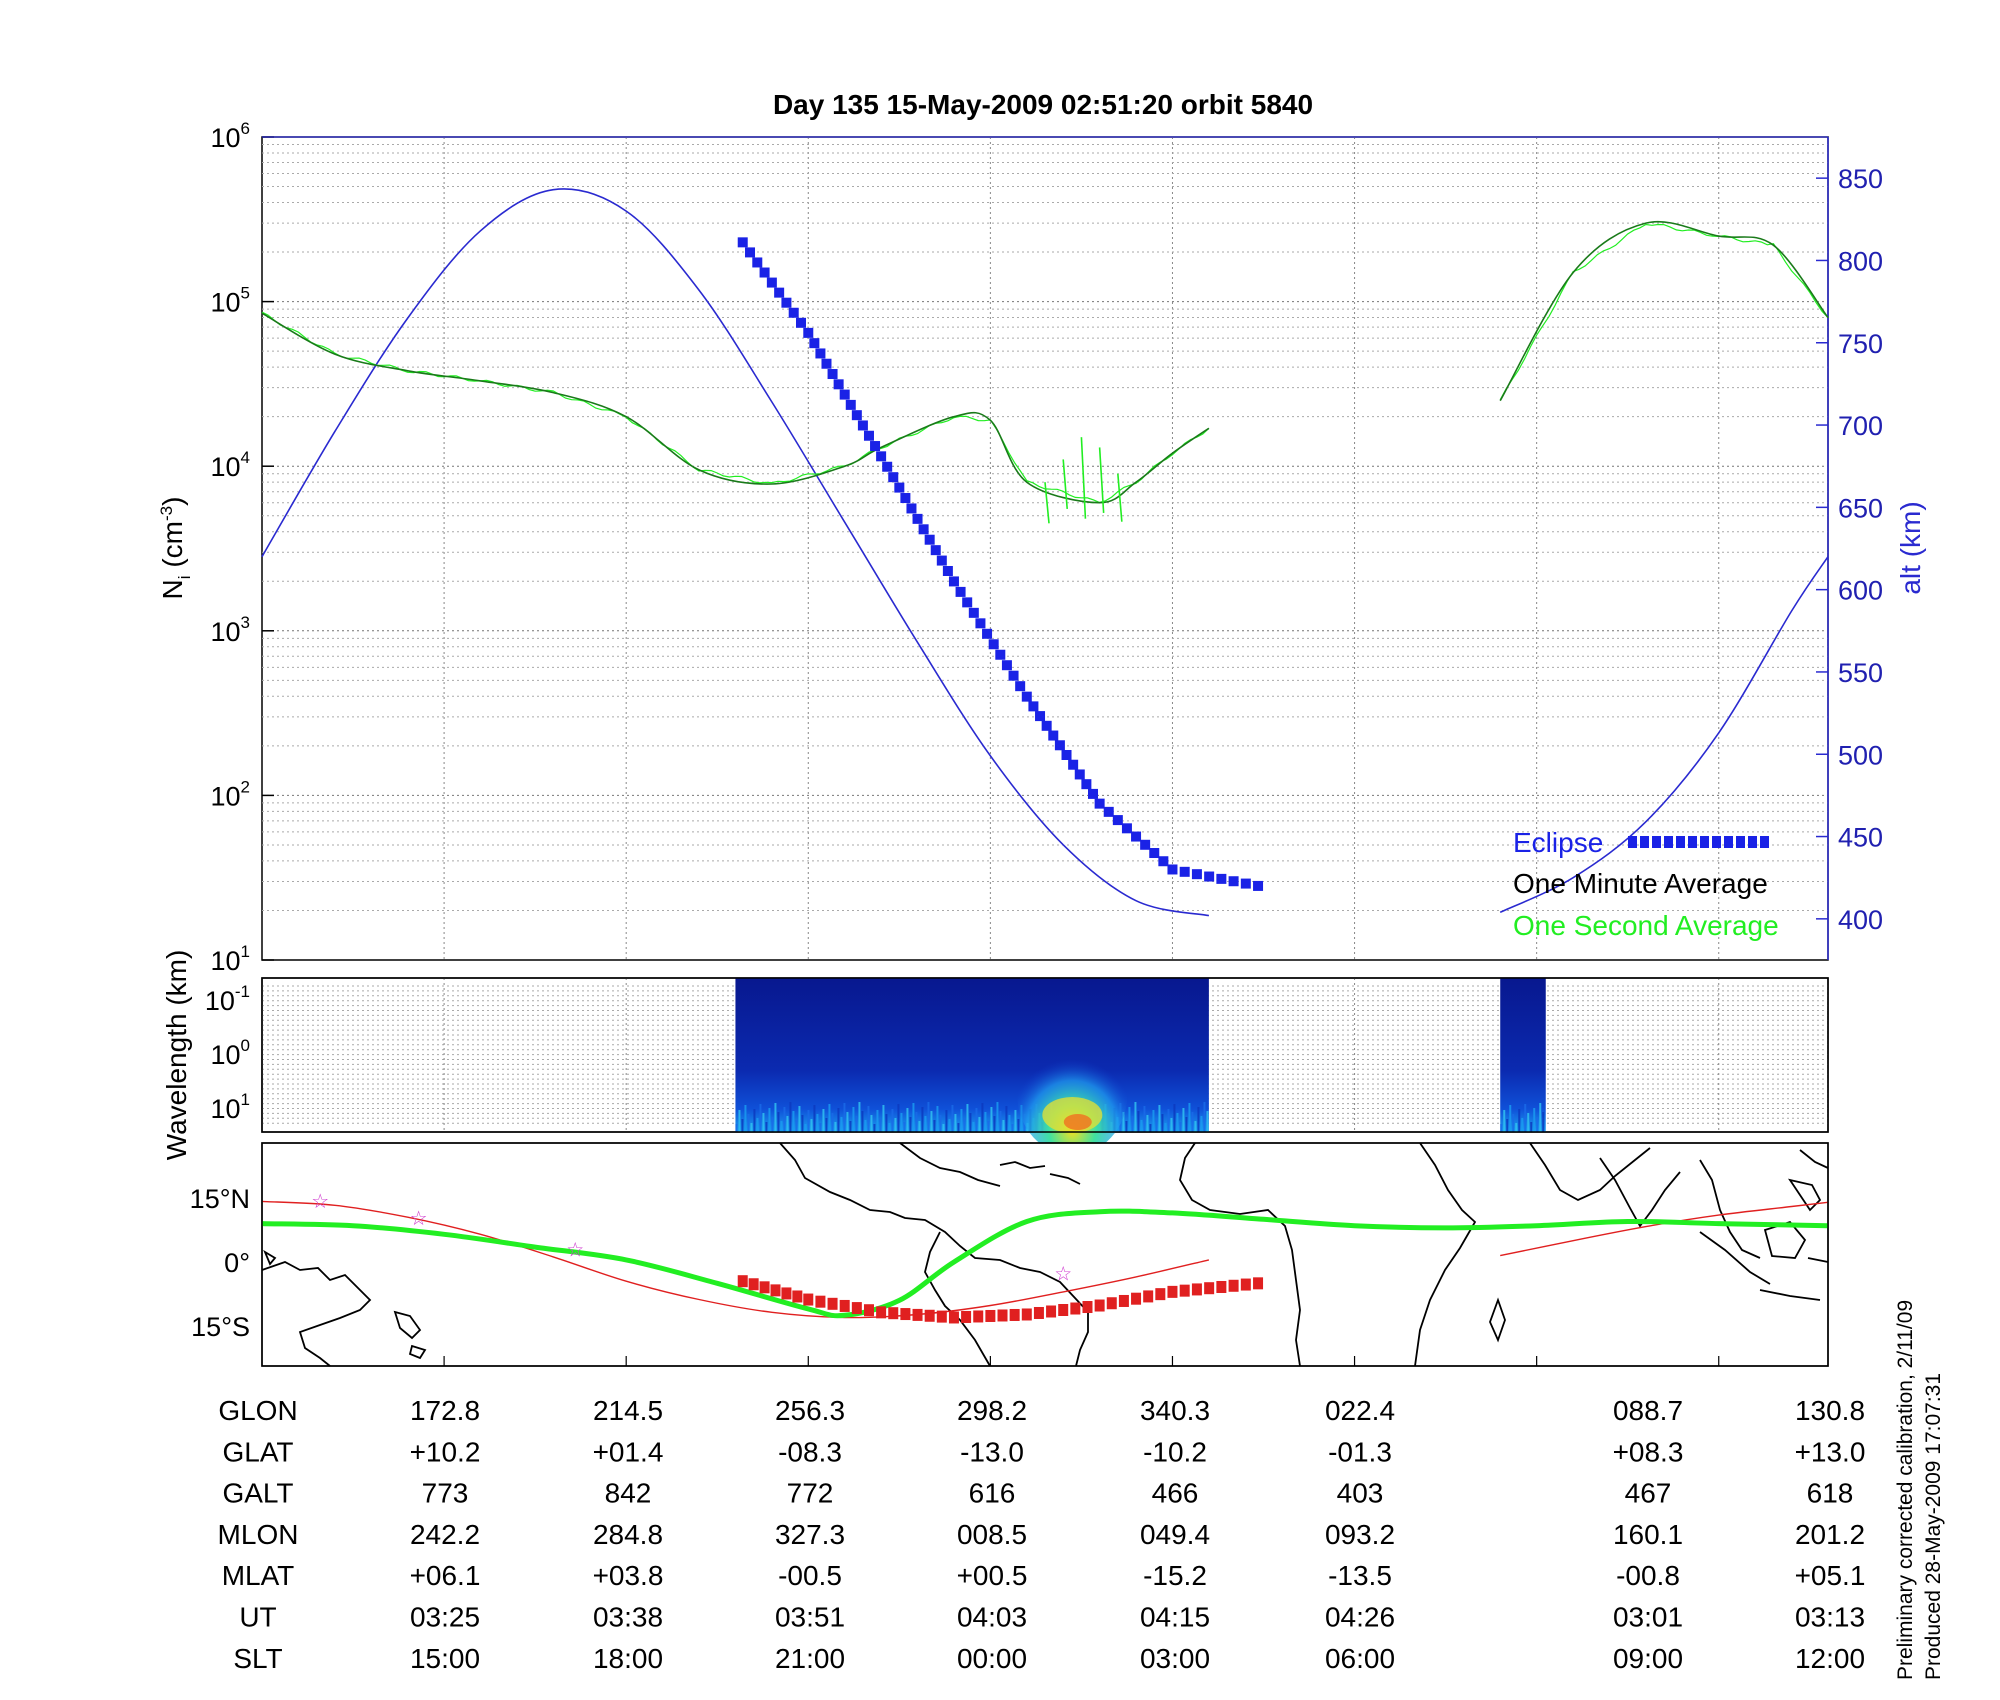 The image size is (2000, 1700). I want to click on altitude-tick-label: 850, so click(1860, 179).